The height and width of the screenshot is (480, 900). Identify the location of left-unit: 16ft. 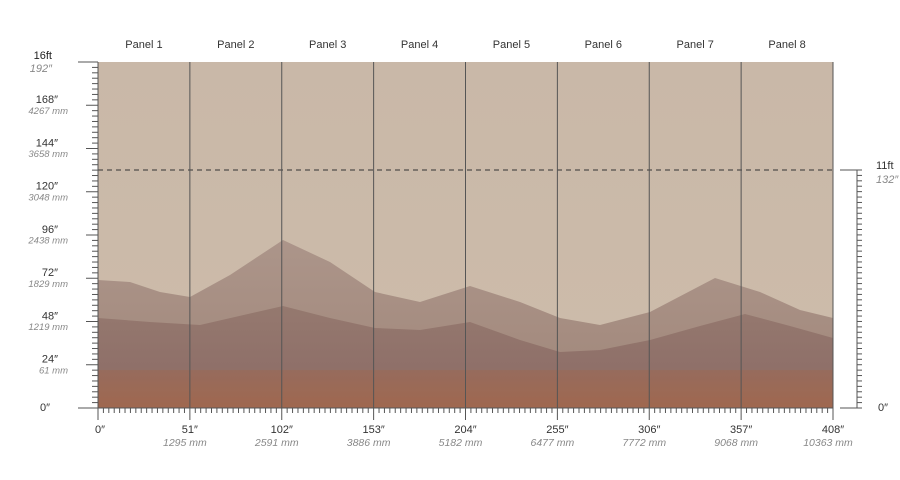
(43, 56).